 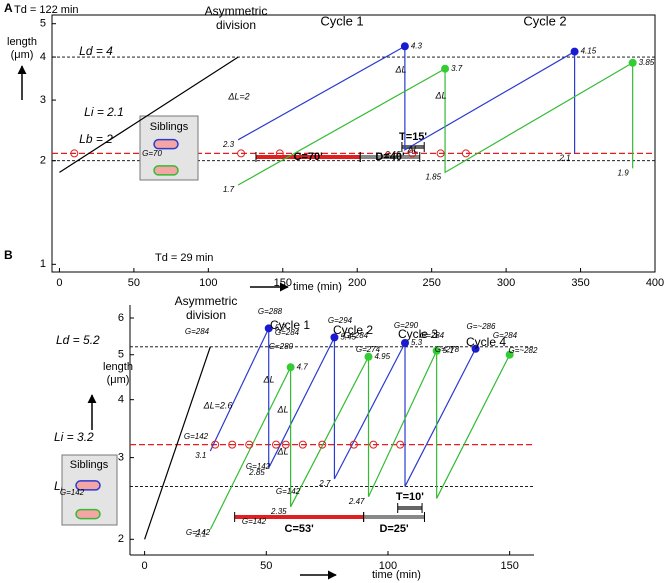 What do you see at coordinates (523, 350) in the screenshot?
I see `annotation: G=~282` at bounding box center [523, 350].